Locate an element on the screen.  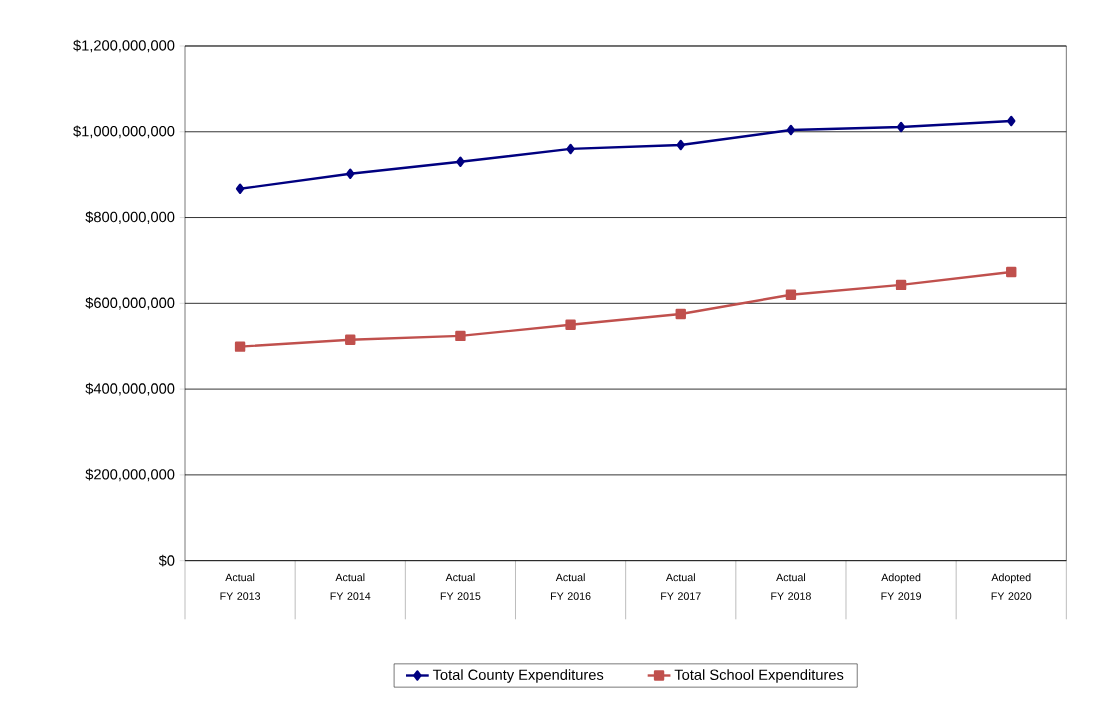
x-tick-label: Actual FY 2018 is located at coordinates (791, 586).